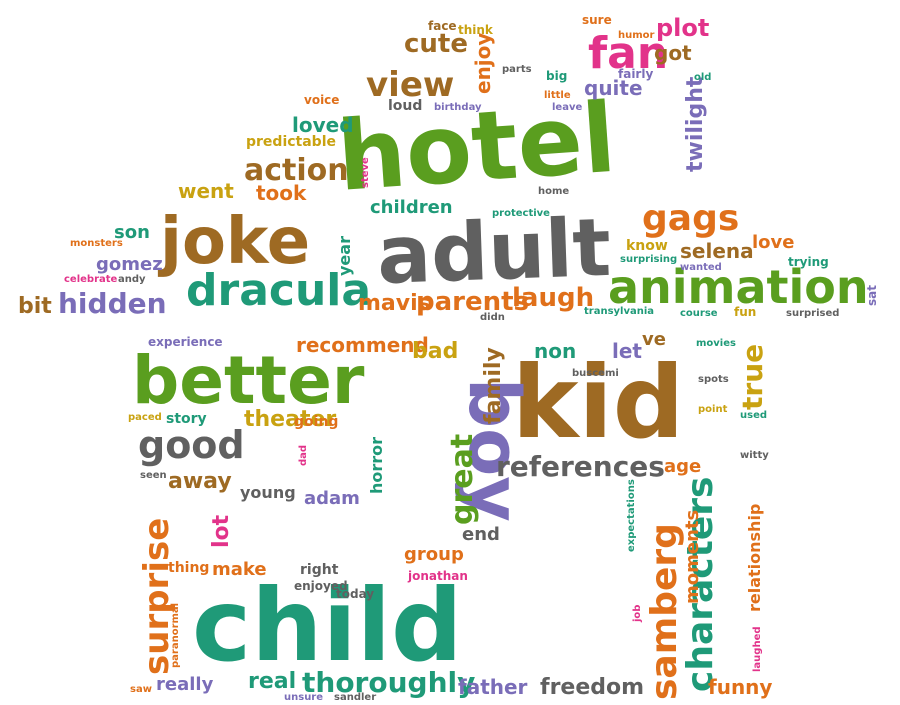 Image resolution: width=900 pixels, height=705 pixels. What do you see at coordinates (296, 170) in the screenshot?
I see `word-action: action` at bounding box center [296, 170].